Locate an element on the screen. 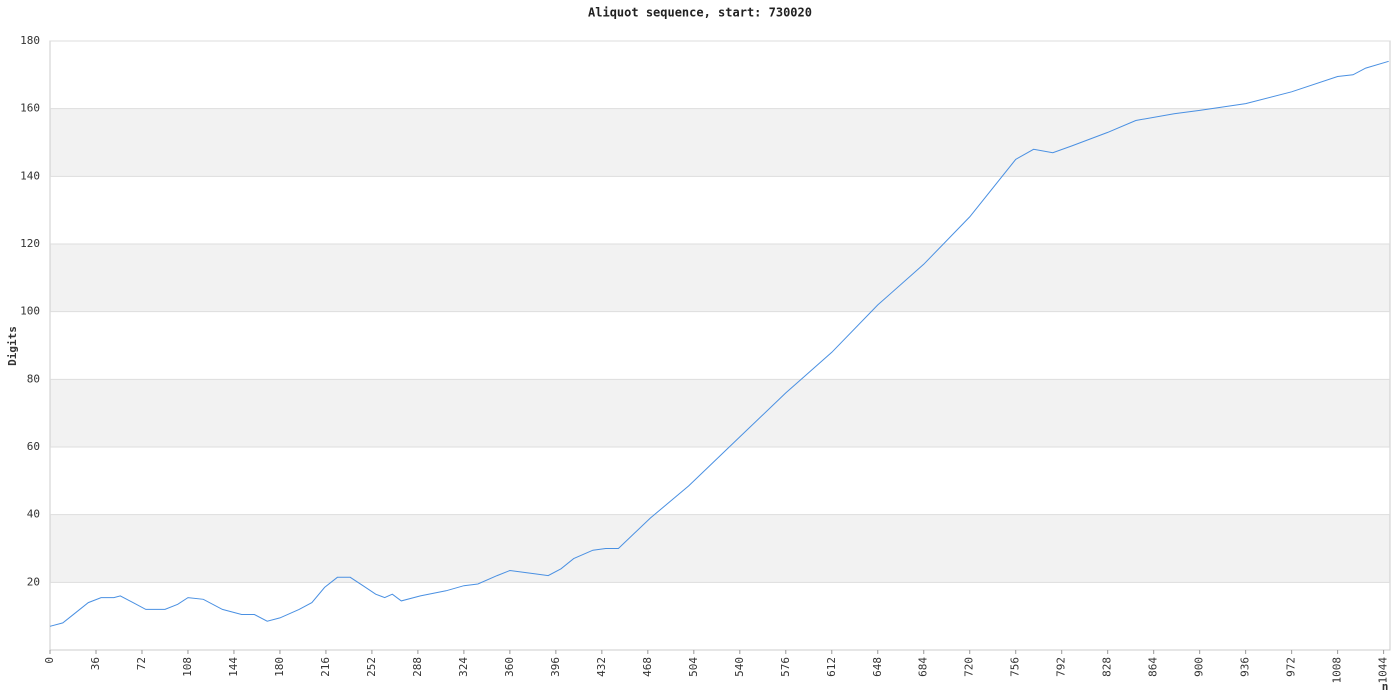  x-tick-label: 756 is located at coordinates (1015, 667).